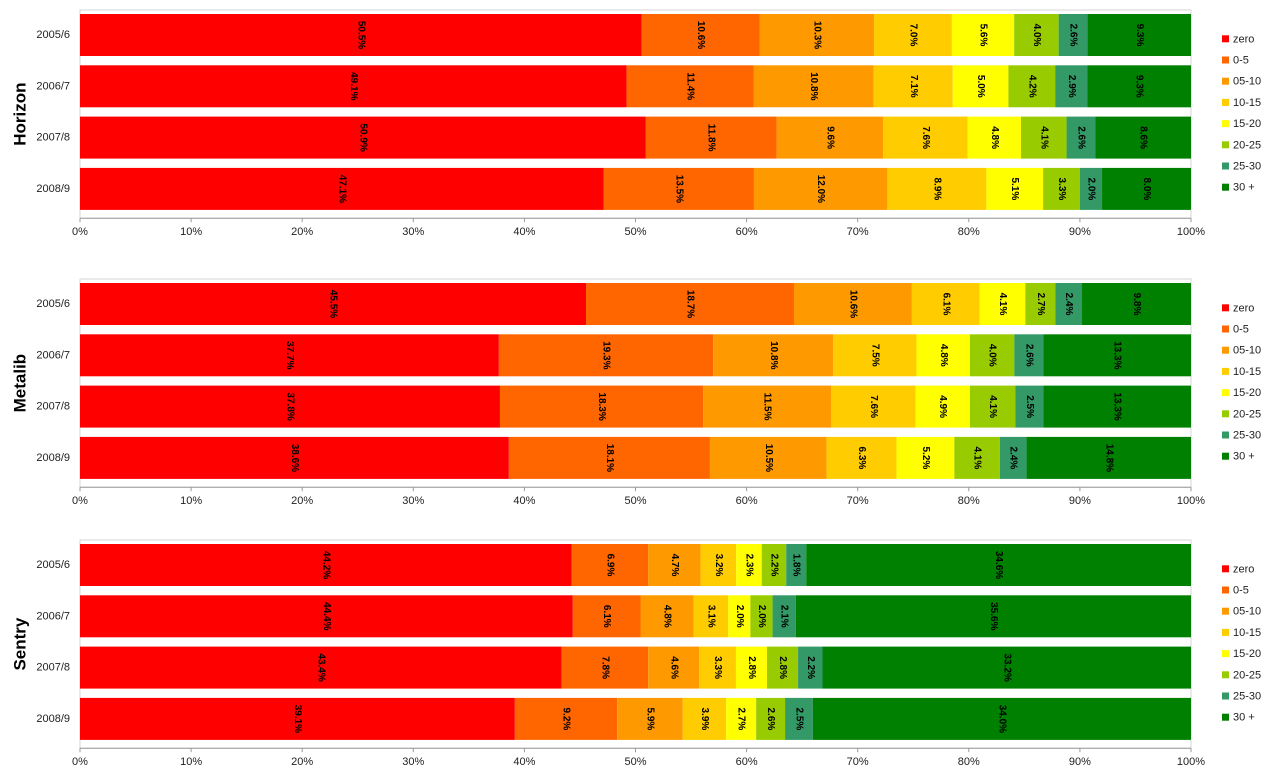  I want to click on x-tick-label: 100%, so click(1191, 232).